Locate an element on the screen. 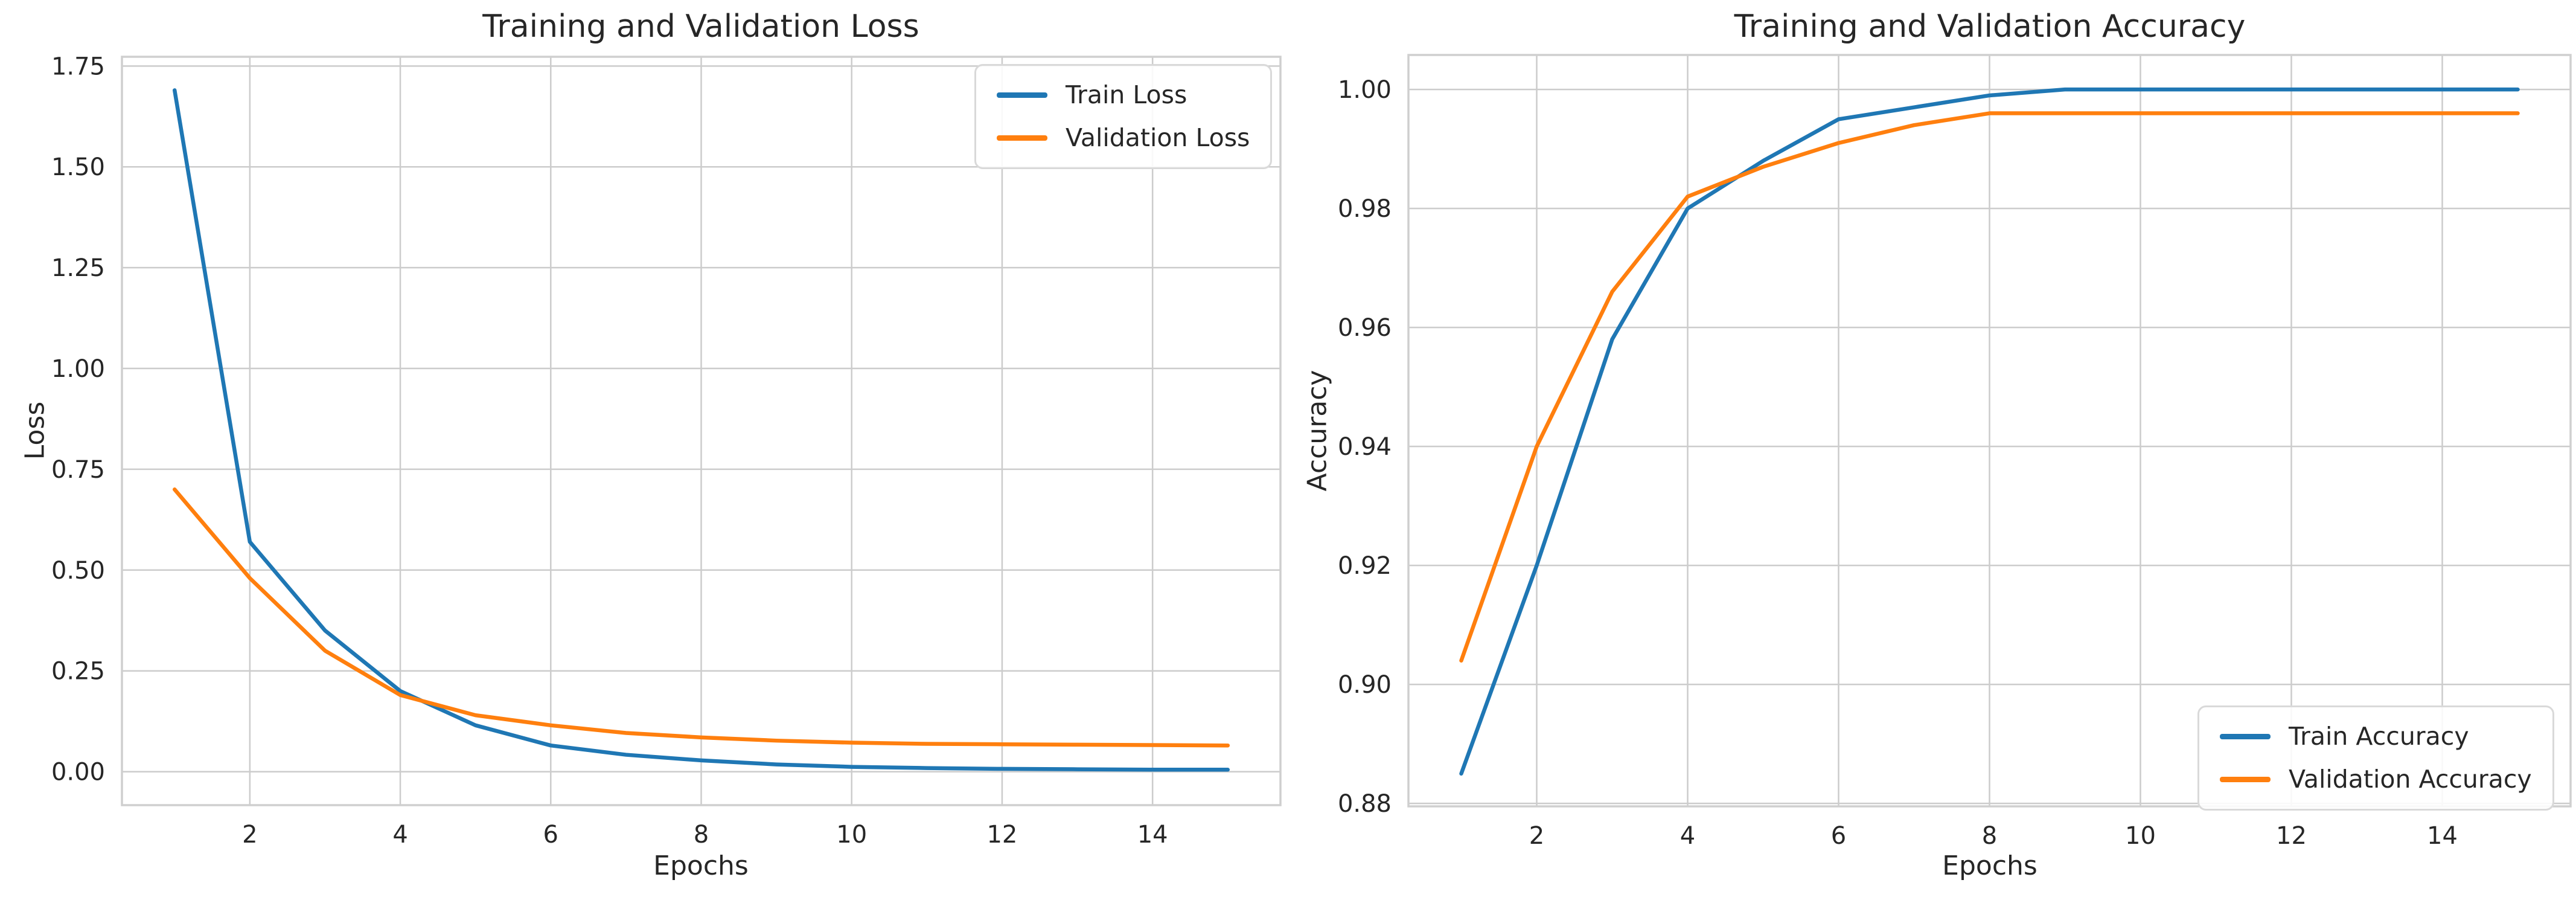 The height and width of the screenshot is (903, 2576). train-accuracy-swatch-icon is located at coordinates (2246, 737).